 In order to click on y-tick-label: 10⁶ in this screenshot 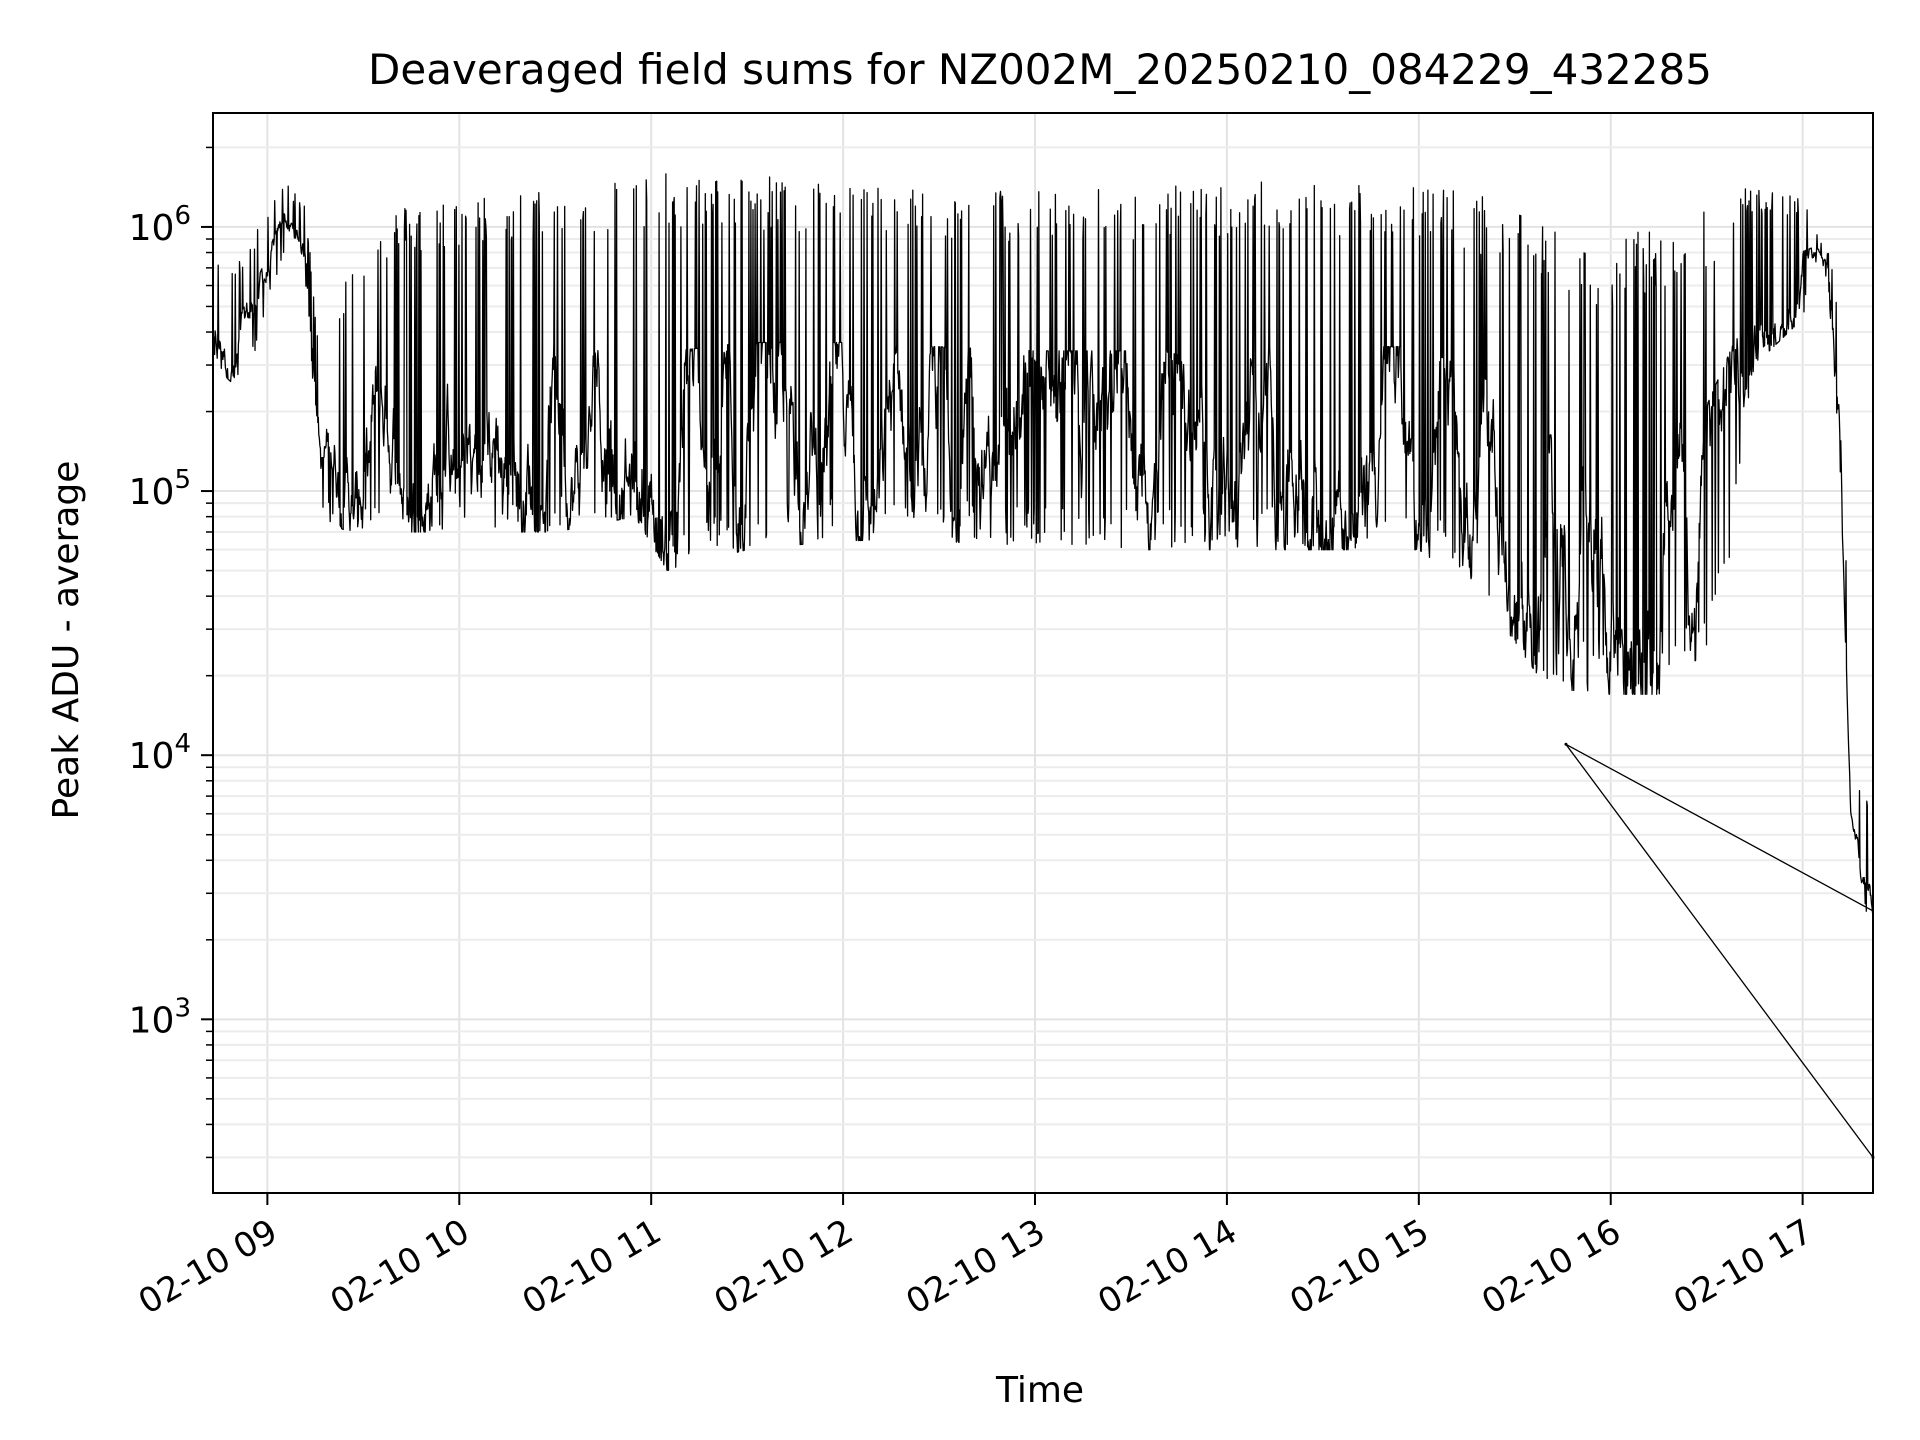, I will do `click(160, 225)`.